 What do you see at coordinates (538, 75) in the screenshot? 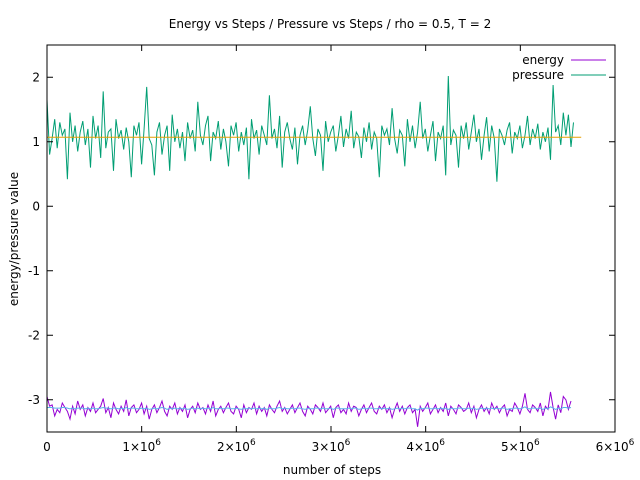
I see `legend-label-pressure: pressure` at bounding box center [538, 75].